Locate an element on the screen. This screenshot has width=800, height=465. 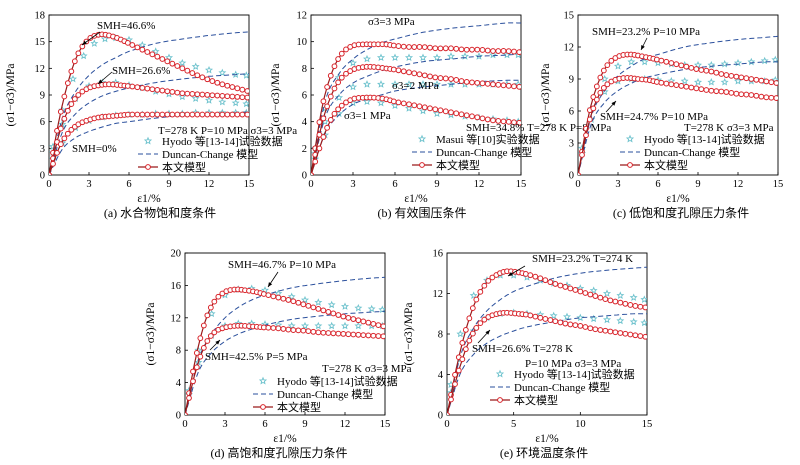
legend-model-marker-icon is located at coordinates (630, 165).